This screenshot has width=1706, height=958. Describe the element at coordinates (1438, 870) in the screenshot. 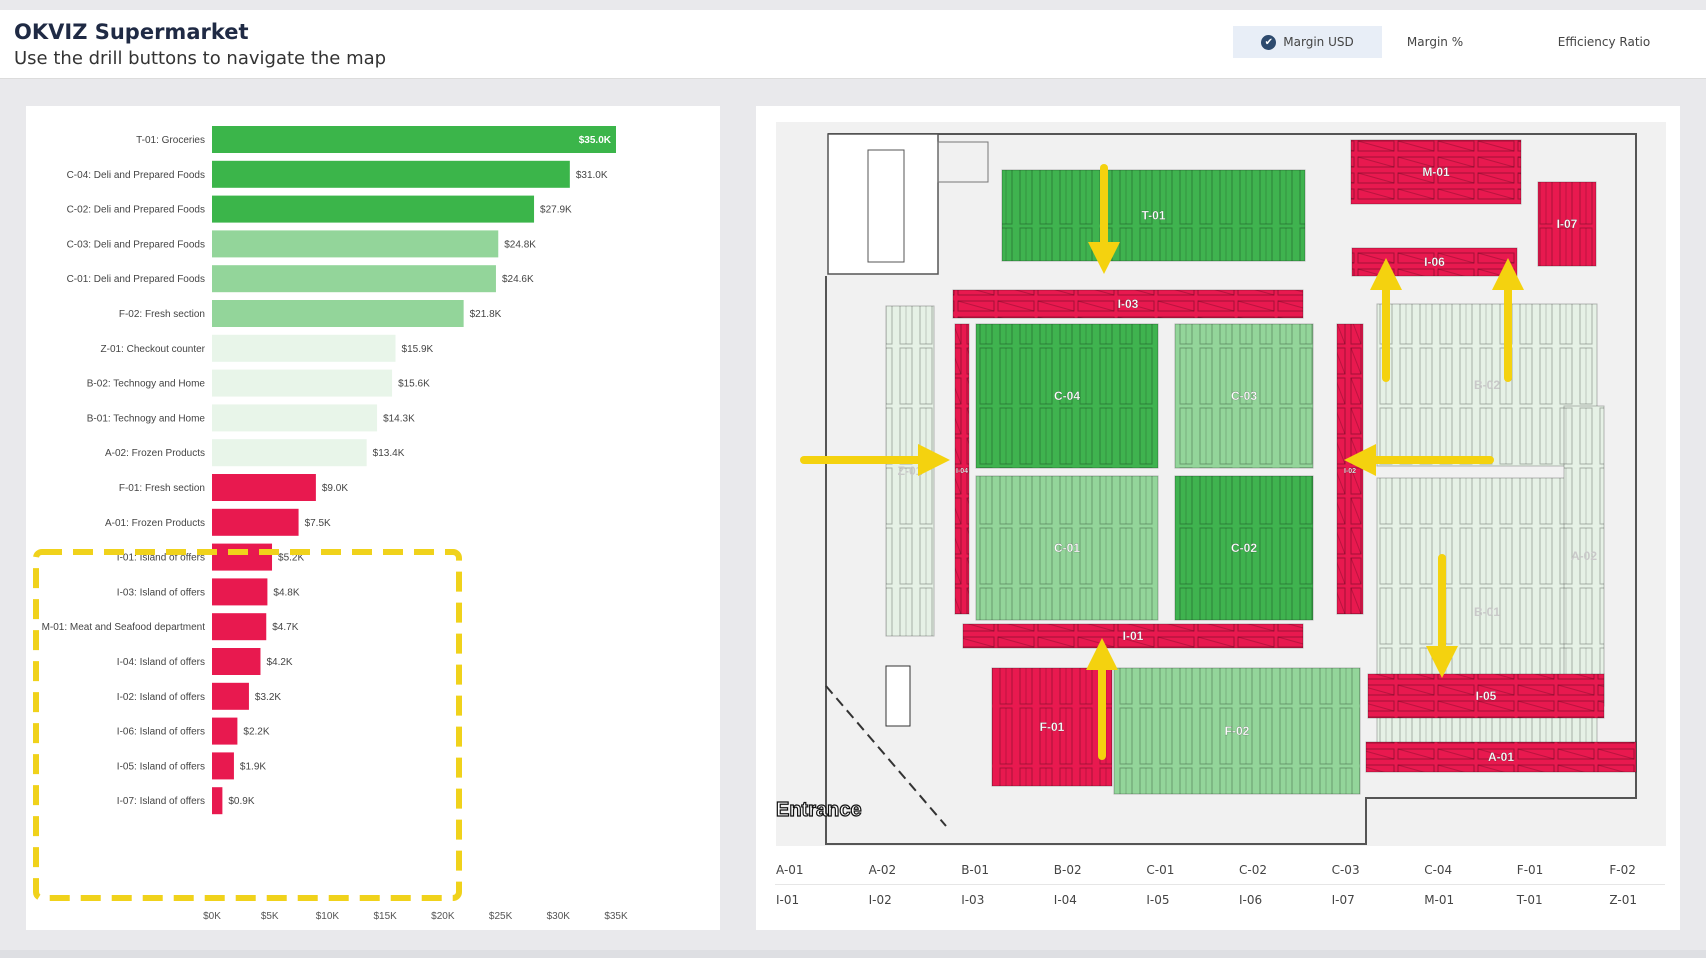

I see `drill-button-c-04: C-04` at that location.